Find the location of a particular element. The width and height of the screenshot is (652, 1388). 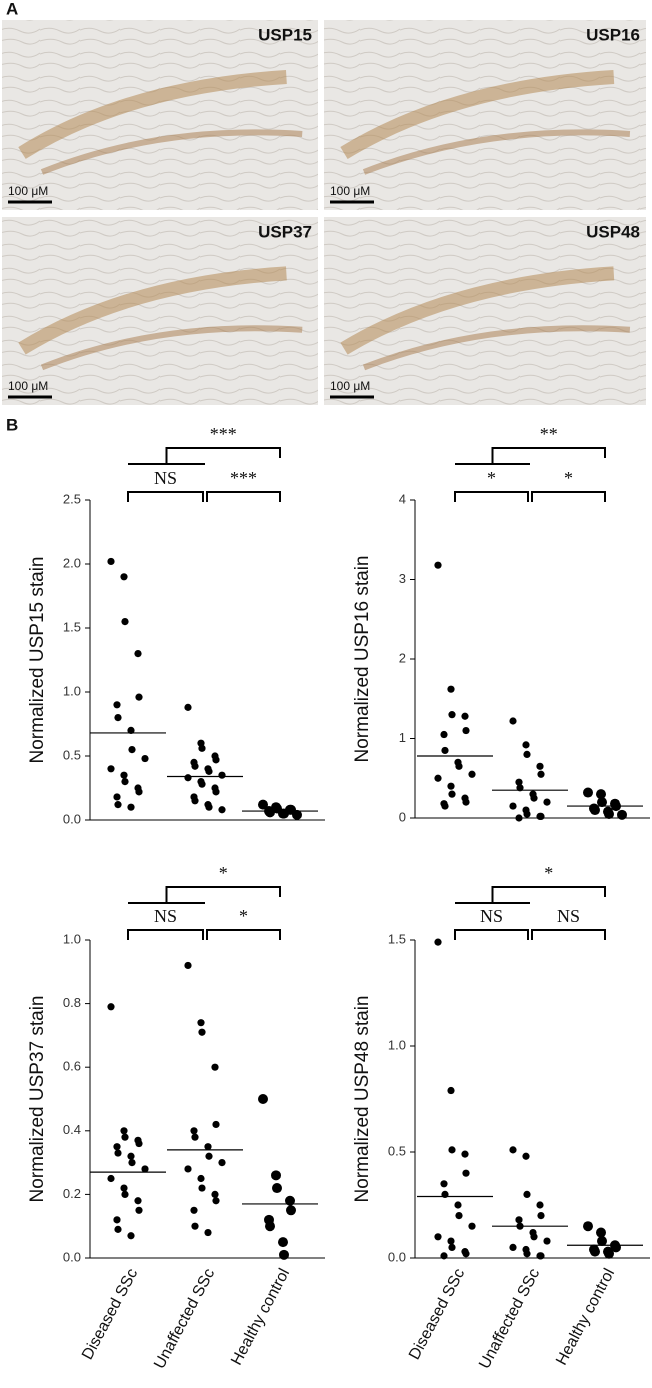

x-tick-label: Diseased SSc is located at coordinates (110, 1314).